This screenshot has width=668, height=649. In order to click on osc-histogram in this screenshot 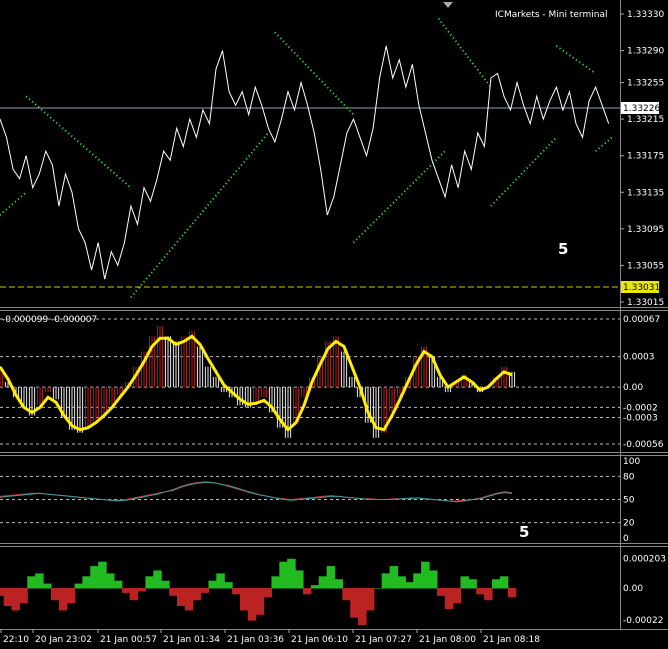, I will do `click(258, 592)`.